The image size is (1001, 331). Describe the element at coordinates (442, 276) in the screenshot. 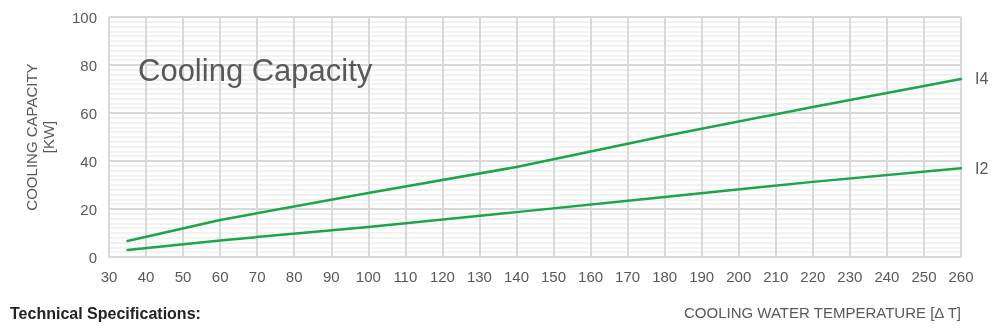

I see `x-tick-label: 120` at that location.